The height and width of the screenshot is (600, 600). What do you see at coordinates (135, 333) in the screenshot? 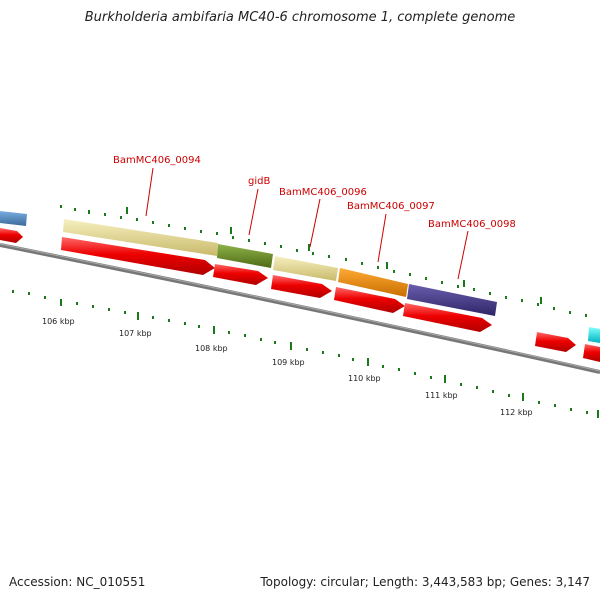
I see `ruler-label-107-kbp: 107 kbp` at bounding box center [135, 333].